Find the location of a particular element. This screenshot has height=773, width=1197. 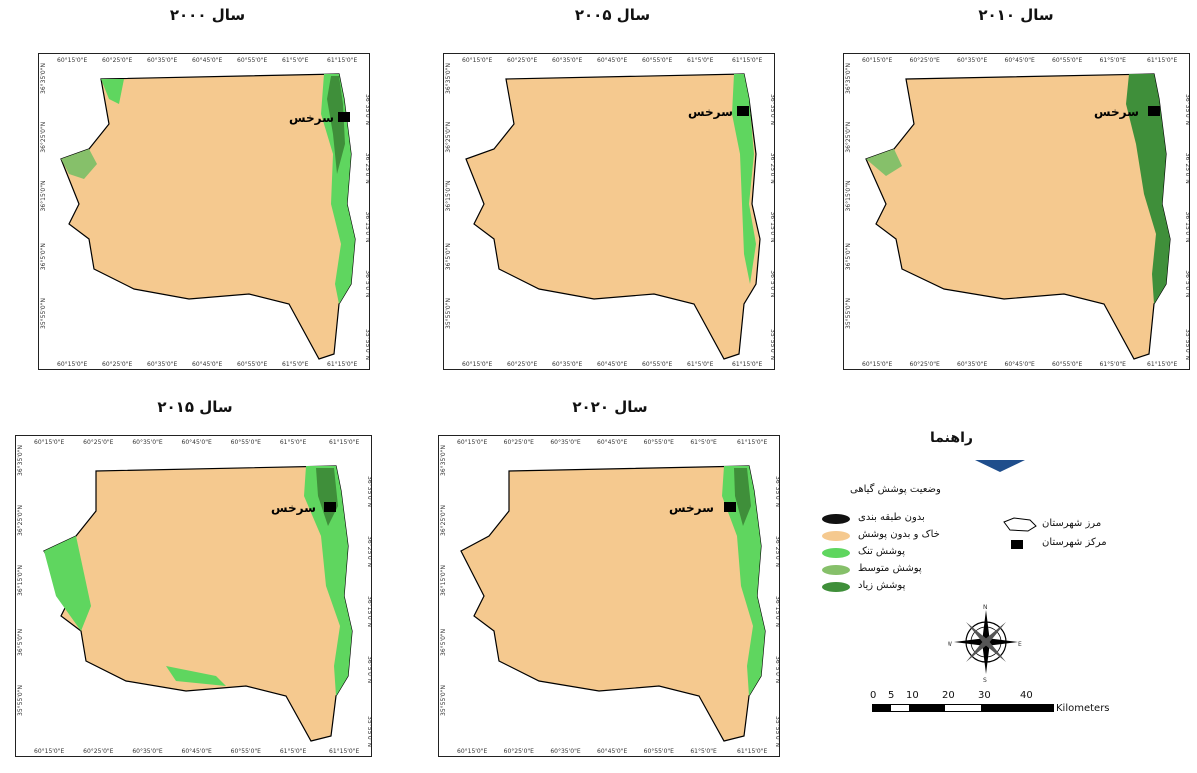

legend-title: راهنما is located at coordinates (951, 438).